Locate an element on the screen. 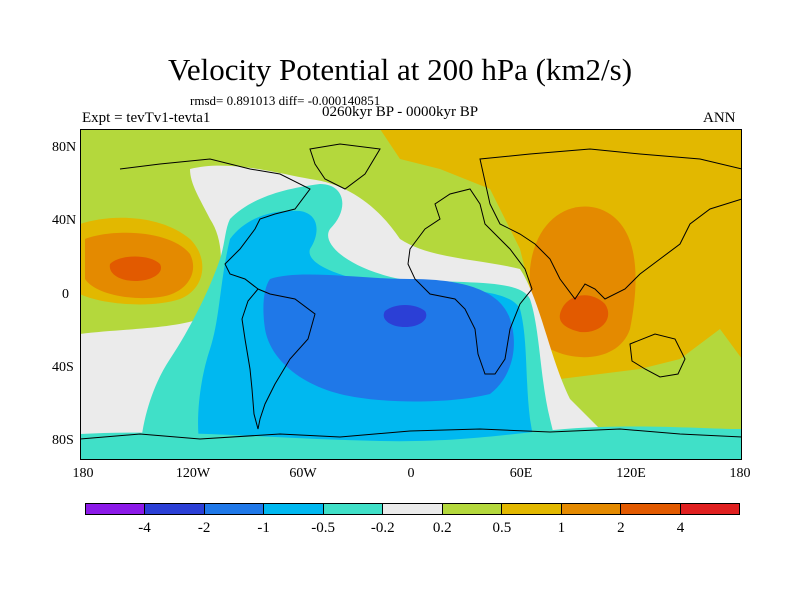 Image resolution: width=800 pixels, height=600 pixels. lon-tick: 60E is located at coordinates (521, 473).